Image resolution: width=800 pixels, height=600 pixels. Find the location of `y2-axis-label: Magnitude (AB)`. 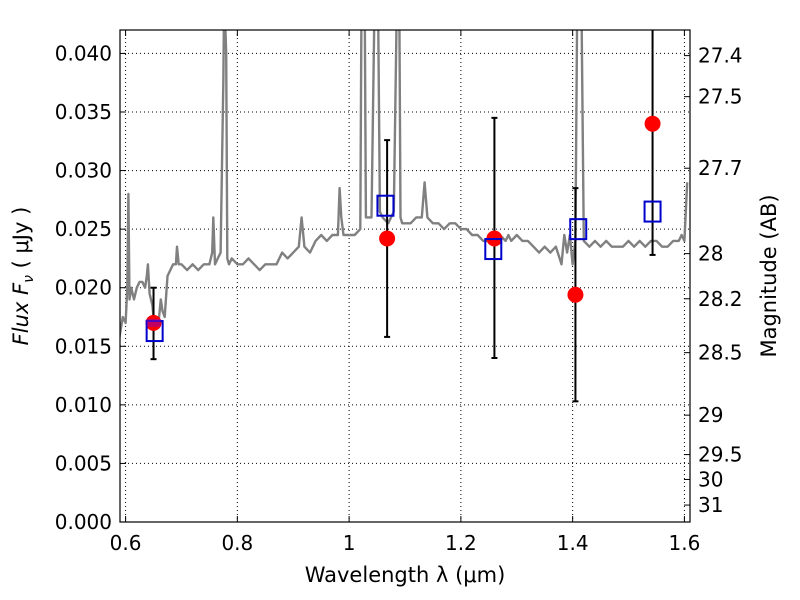

y2-axis-label: Magnitude (AB) is located at coordinates (769, 275).